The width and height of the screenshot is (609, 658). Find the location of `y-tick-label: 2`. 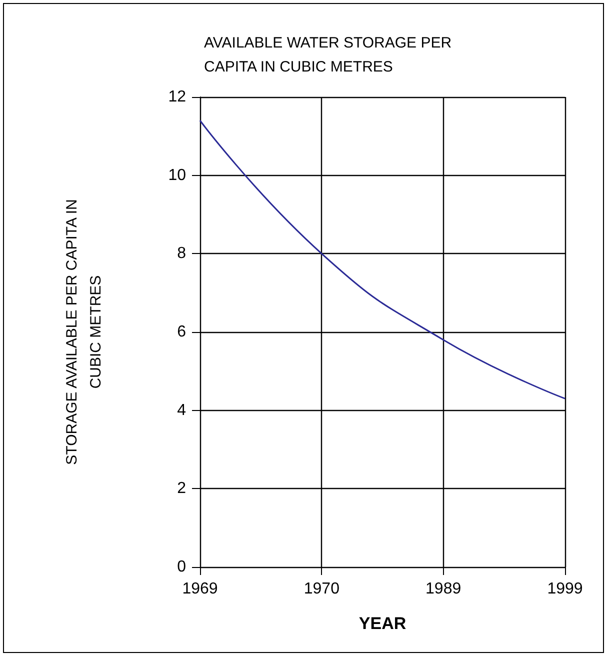

y-tick-label: 2 is located at coordinates (181, 489).